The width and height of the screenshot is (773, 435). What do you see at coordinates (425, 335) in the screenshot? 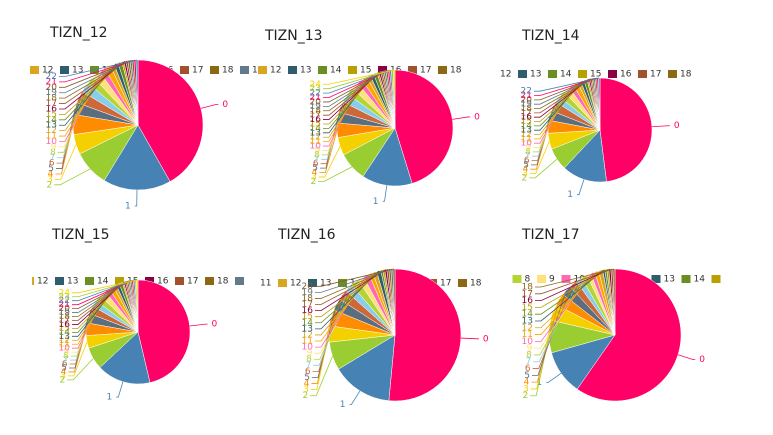
I see `pie-slice` at bounding box center [425, 335].